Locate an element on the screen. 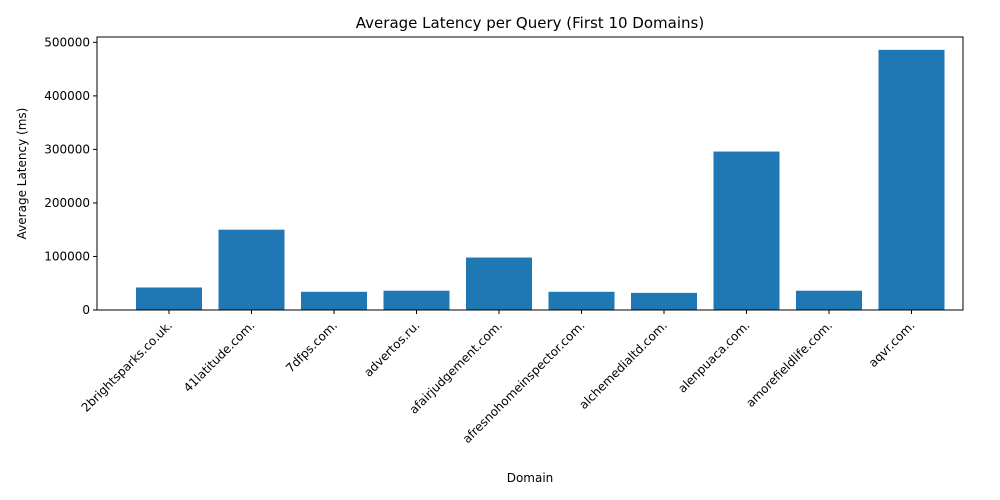  x-tick-label: alenpuaca.com. is located at coordinates (713, 356).